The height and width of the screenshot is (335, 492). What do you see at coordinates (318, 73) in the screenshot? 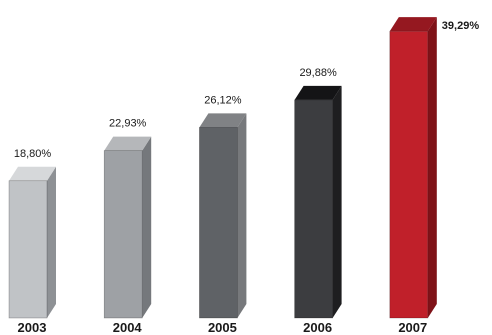
I see `value-label-2006: 29,88%` at bounding box center [318, 73].